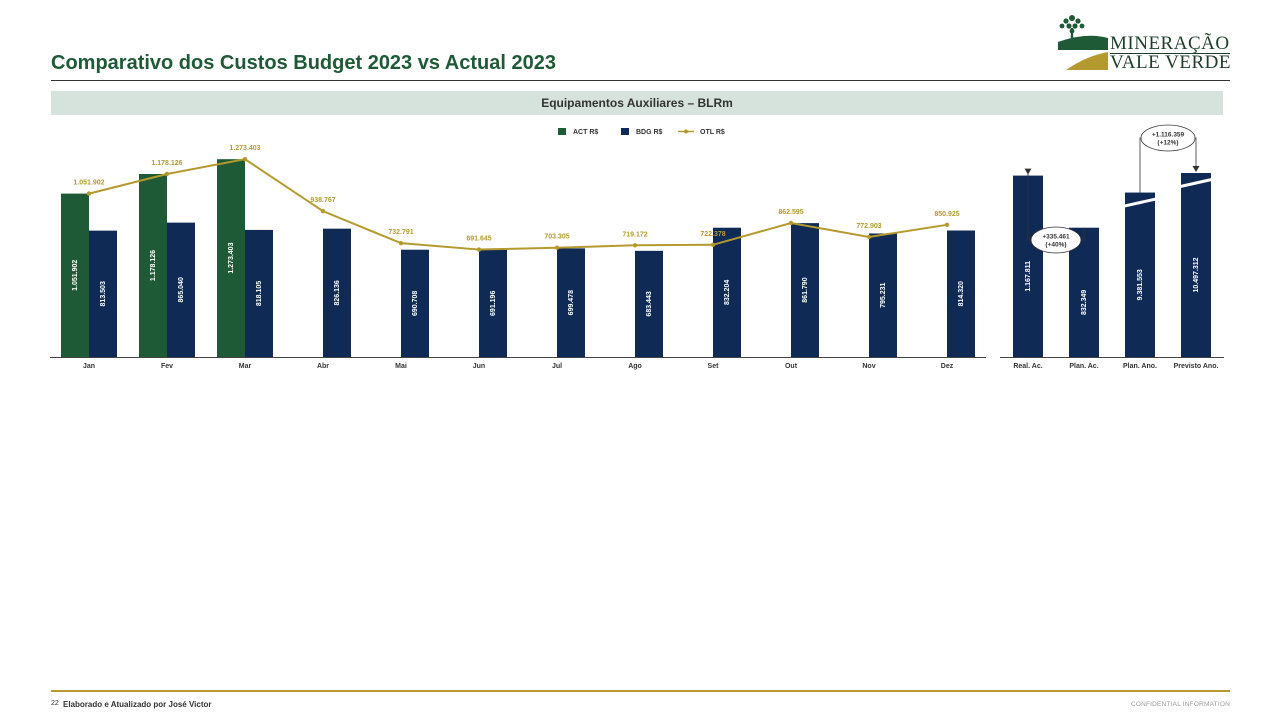 Image resolution: width=1280 pixels, height=720 pixels. Describe the element at coordinates (1170, 53) in the screenshot. I see `brand-divider` at that location.